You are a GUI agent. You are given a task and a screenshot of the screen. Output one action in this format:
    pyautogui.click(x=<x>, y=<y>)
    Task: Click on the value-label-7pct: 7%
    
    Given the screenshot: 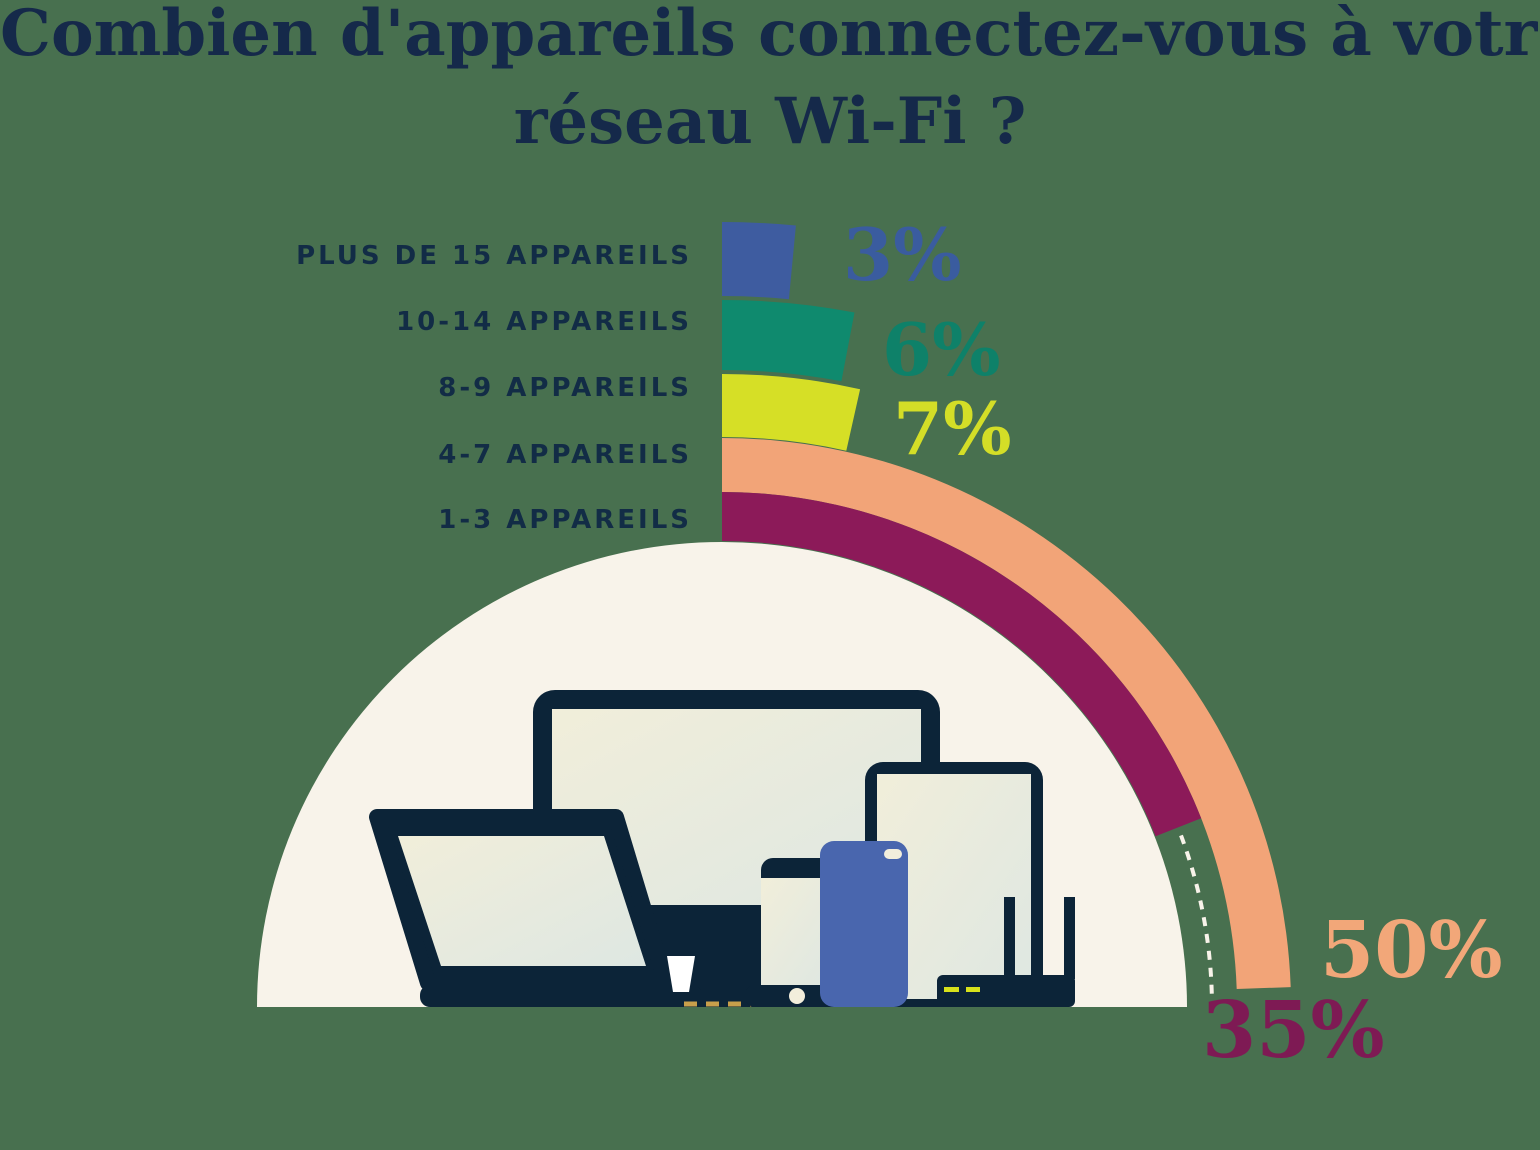 What is the action you would take?
    pyautogui.click(x=952, y=428)
    